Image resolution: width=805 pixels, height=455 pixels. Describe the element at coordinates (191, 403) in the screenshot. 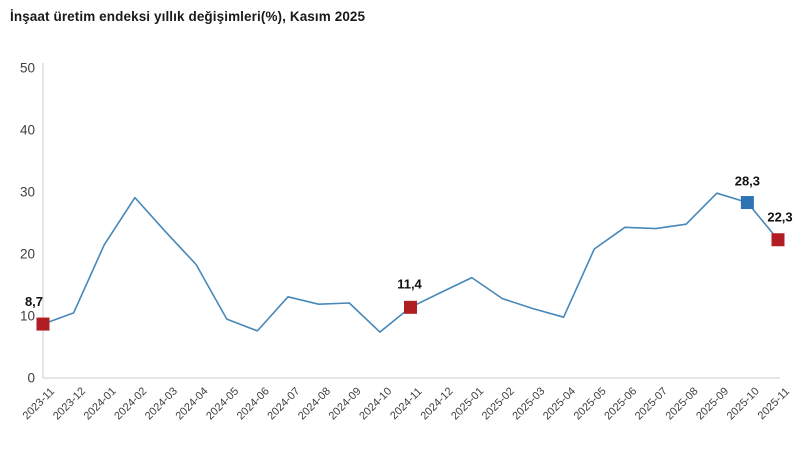

I see `x-tick-label: 2024-04` at that location.